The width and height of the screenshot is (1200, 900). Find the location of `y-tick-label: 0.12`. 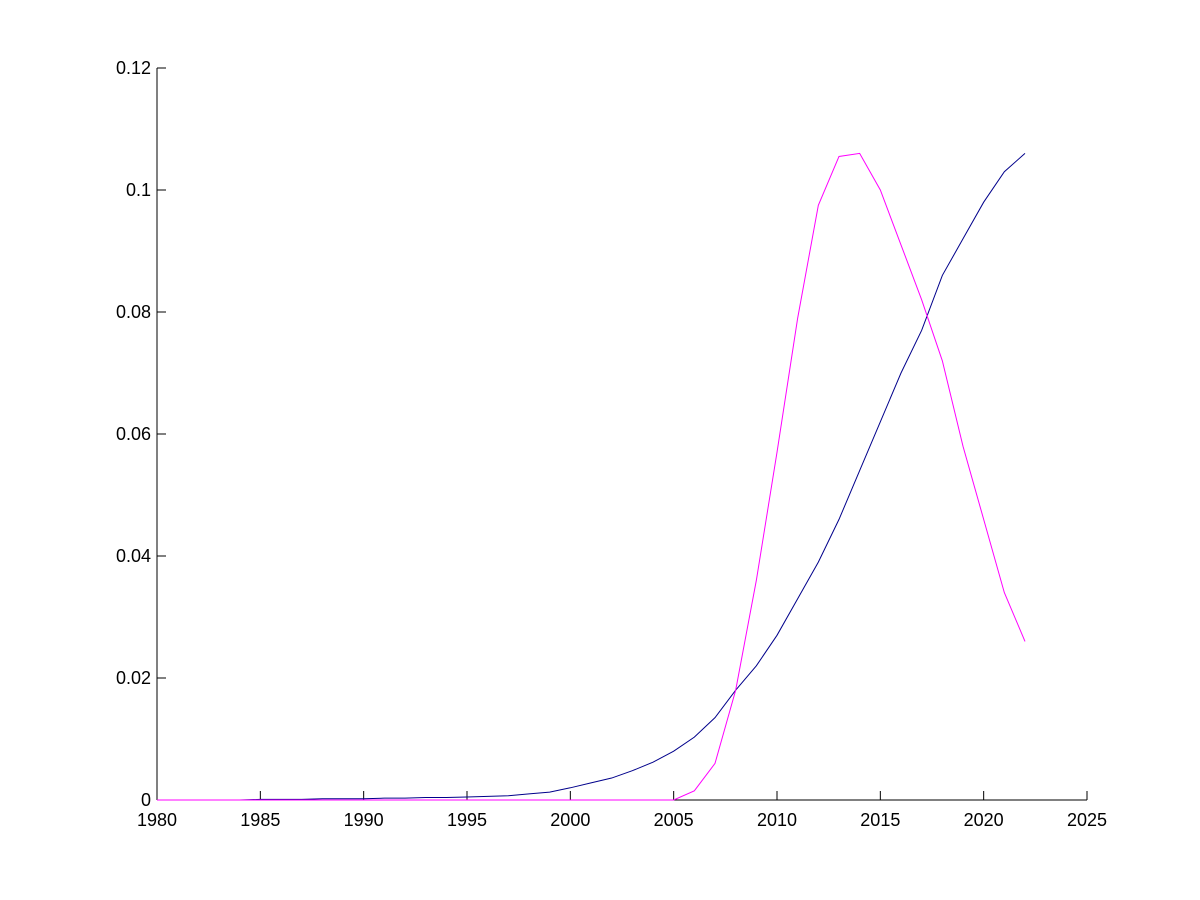

y-tick-label: 0.12 is located at coordinates (133, 68).